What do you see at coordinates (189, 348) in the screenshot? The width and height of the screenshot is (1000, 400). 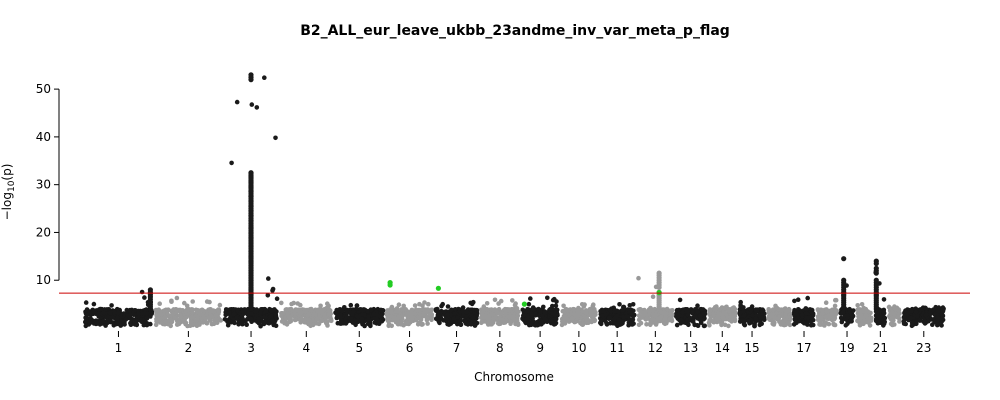 I see `x-tick-label-chr-2: 2` at bounding box center [189, 348].